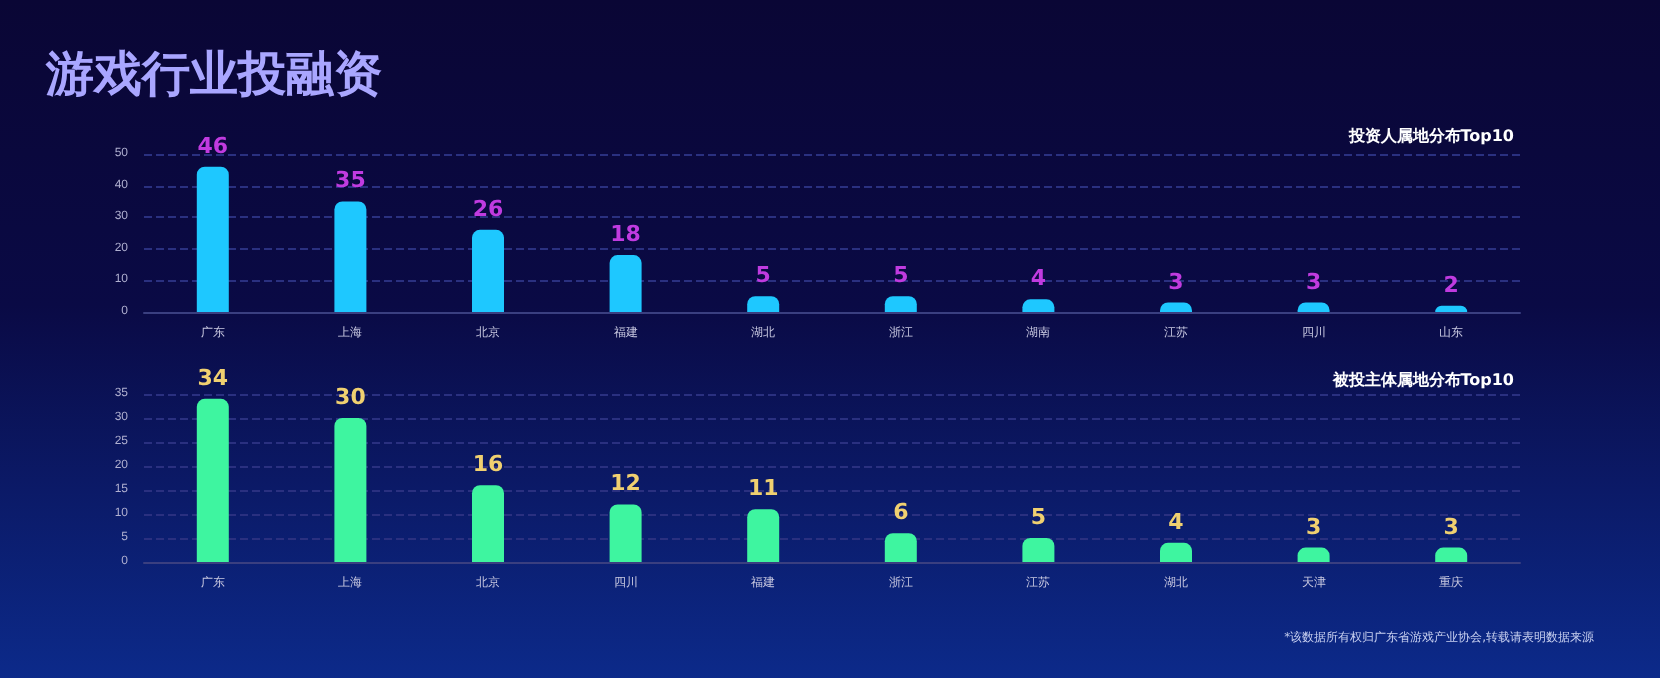 The image size is (1660, 678). What do you see at coordinates (763, 488) in the screenshot?
I see `data-label: 11` at bounding box center [763, 488].